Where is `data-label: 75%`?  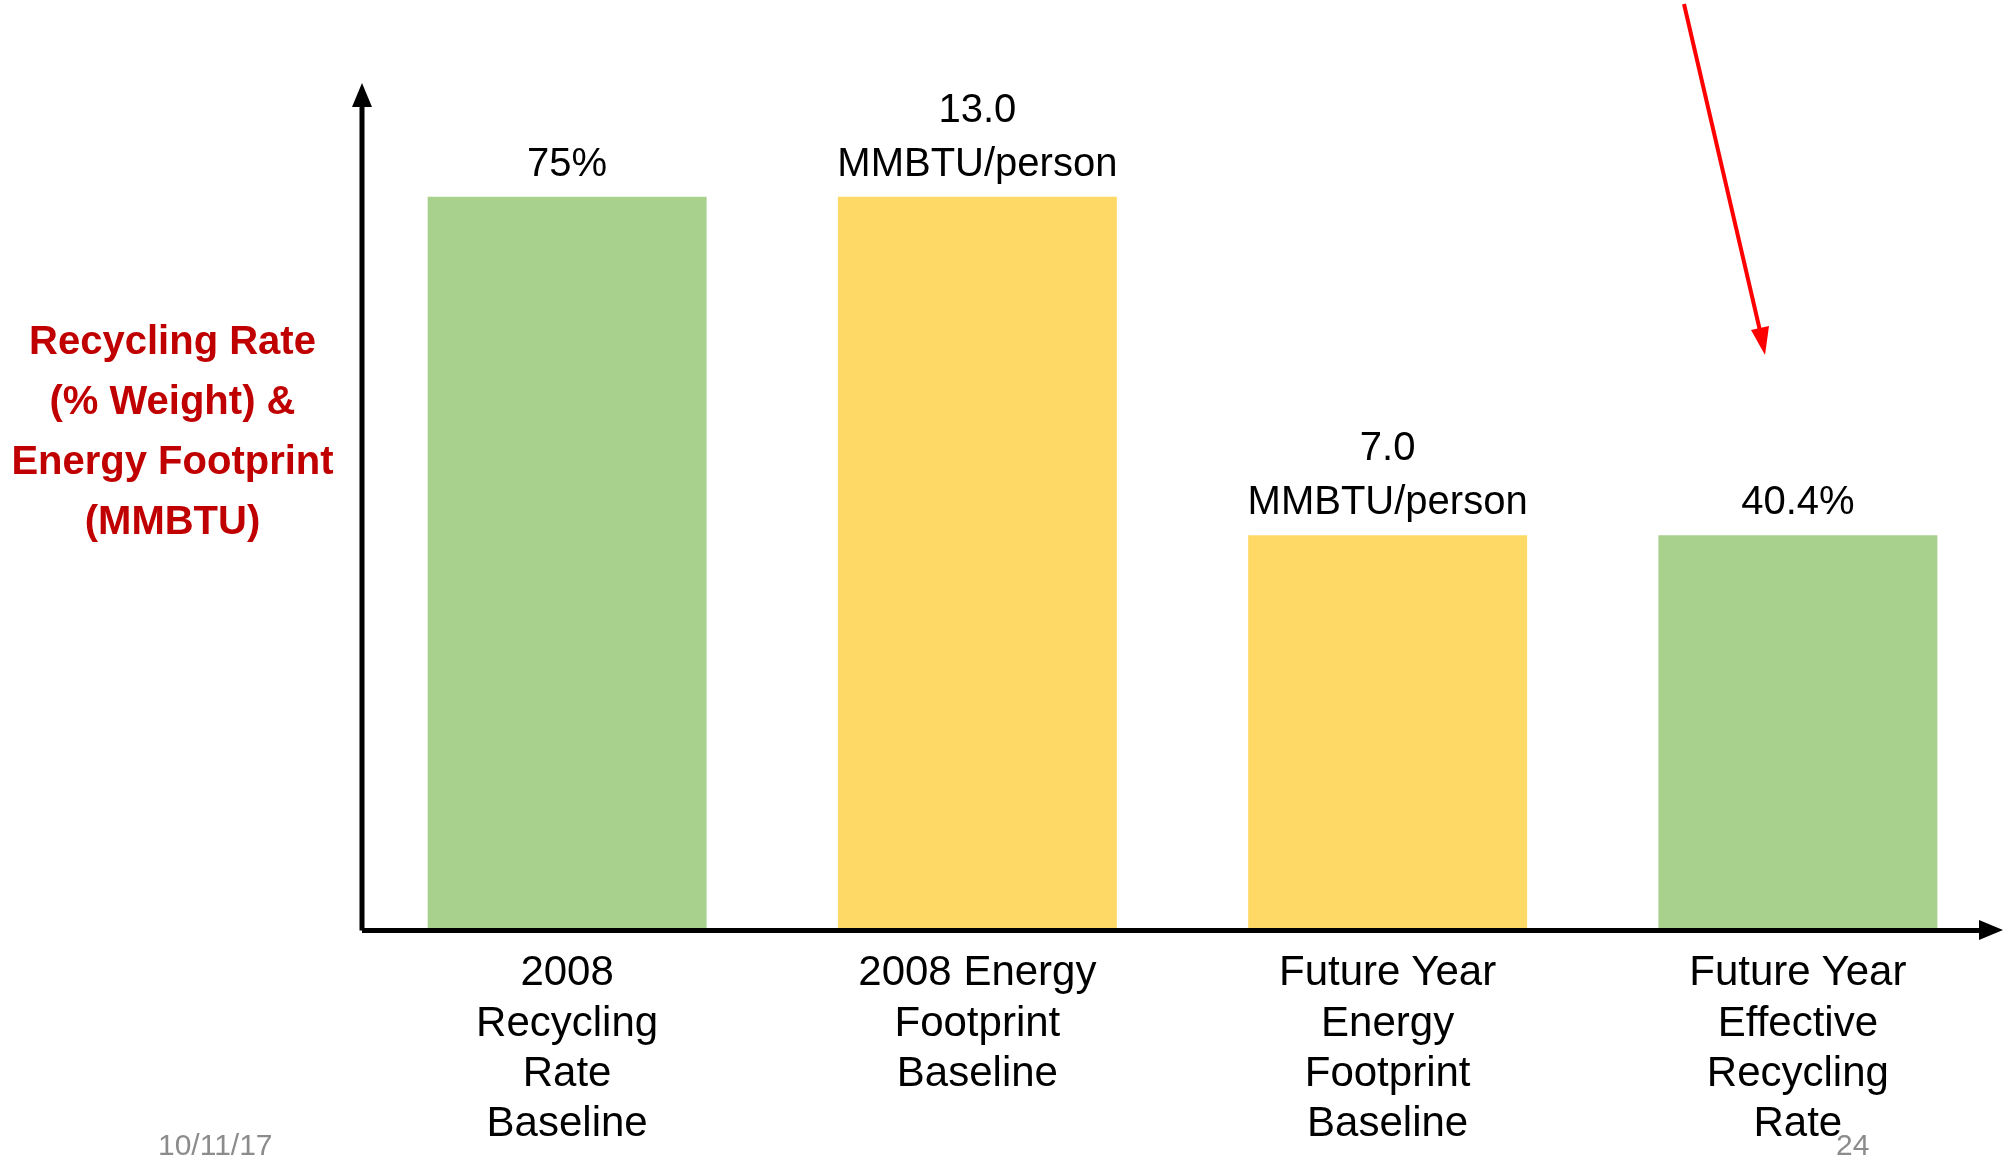 data-label: 75% is located at coordinates (567, 161).